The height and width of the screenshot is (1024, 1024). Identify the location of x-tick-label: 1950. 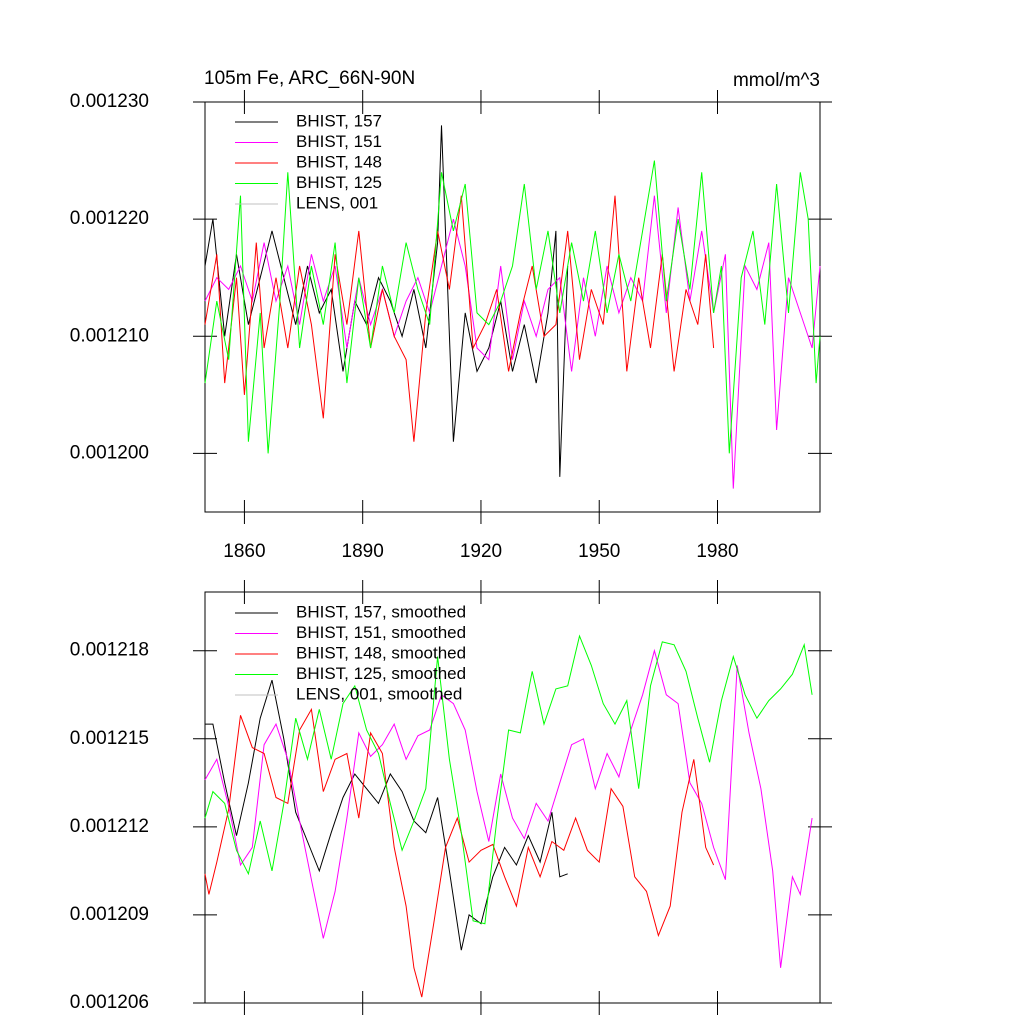
(599, 551).